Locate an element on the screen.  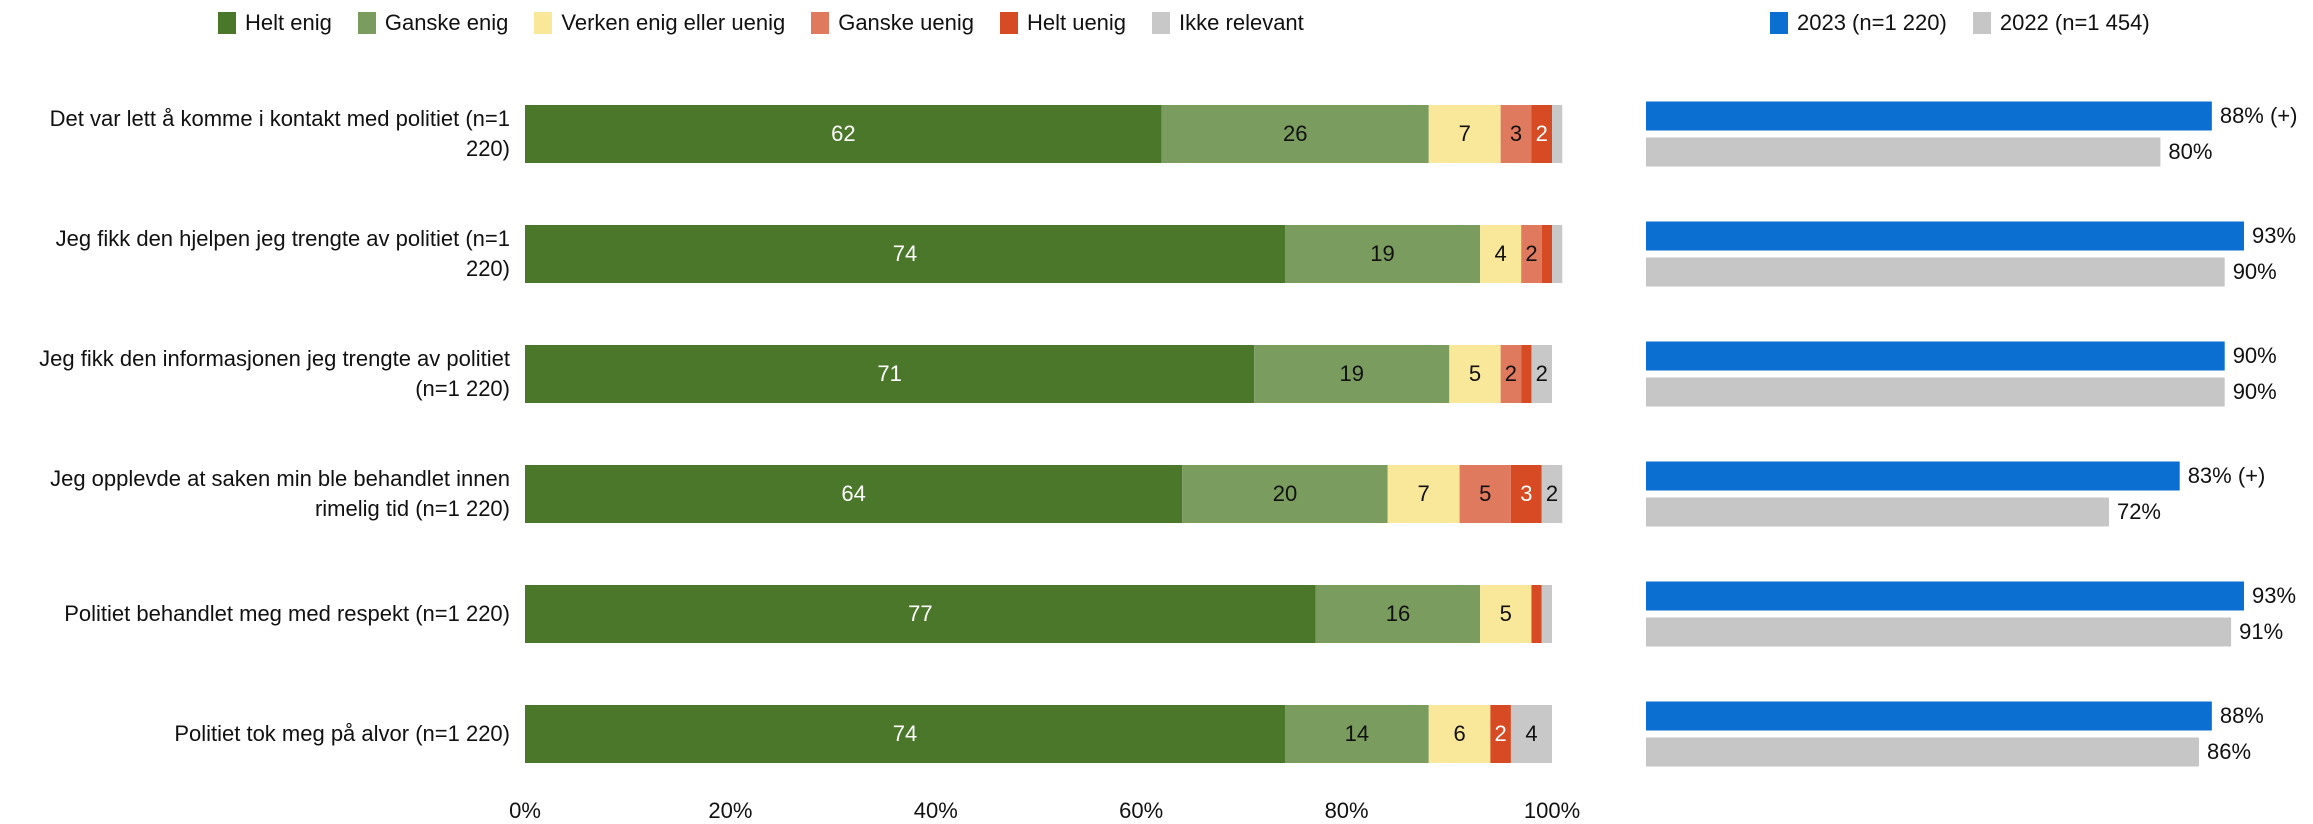
data-label: 62 is located at coordinates (843, 133).